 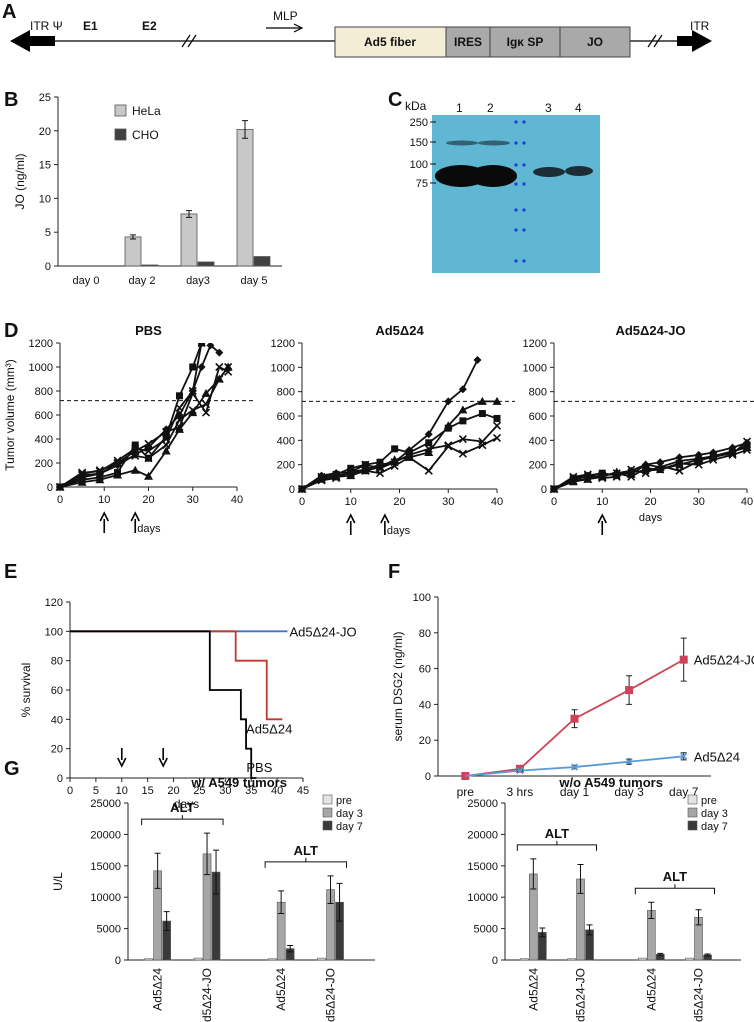 I want to click on d1-x-tick-label-1: 10, so click(x=104, y=500).